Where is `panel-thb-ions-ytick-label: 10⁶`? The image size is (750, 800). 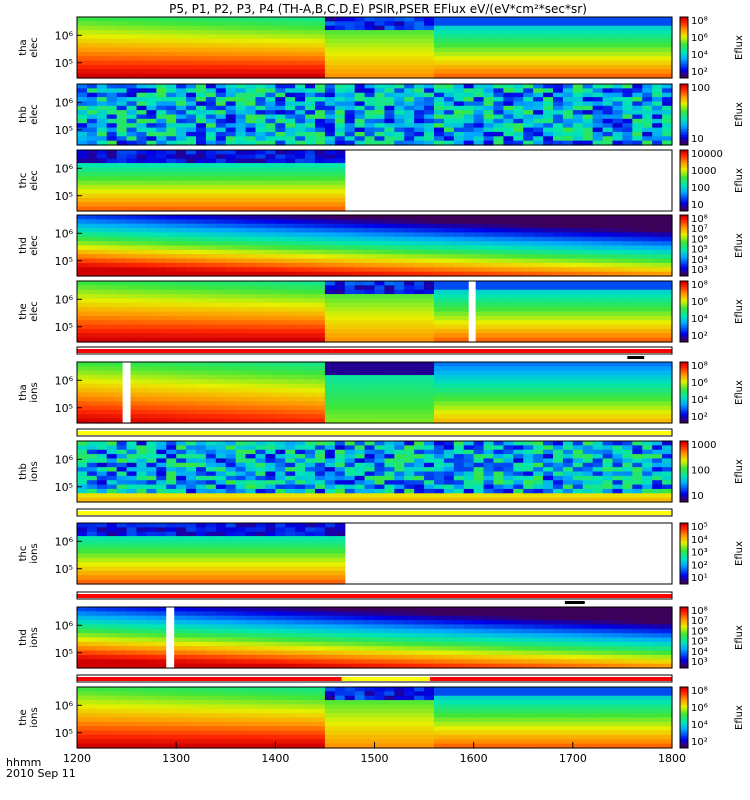 panel-thb-ions-ytick-label: 10⁶ is located at coordinates (64, 459).